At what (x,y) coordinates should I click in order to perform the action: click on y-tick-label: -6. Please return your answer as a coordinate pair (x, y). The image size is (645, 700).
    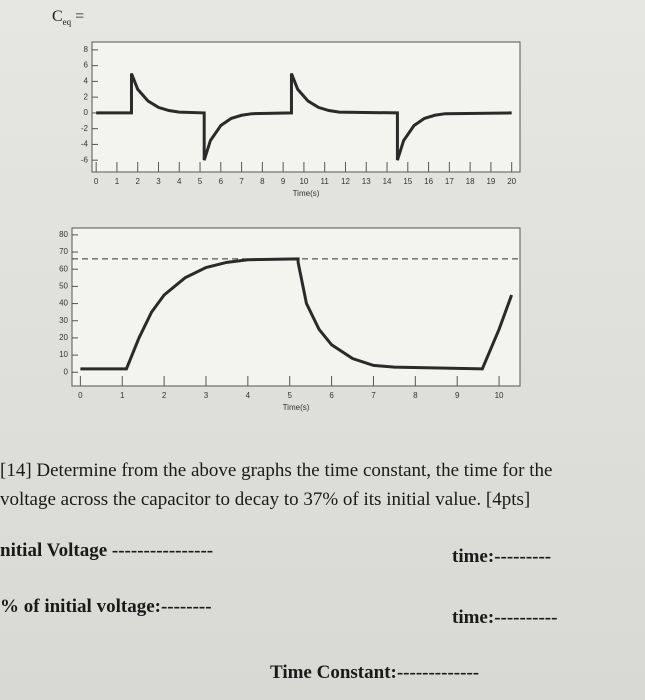
    Looking at the image, I should click on (85, 159).